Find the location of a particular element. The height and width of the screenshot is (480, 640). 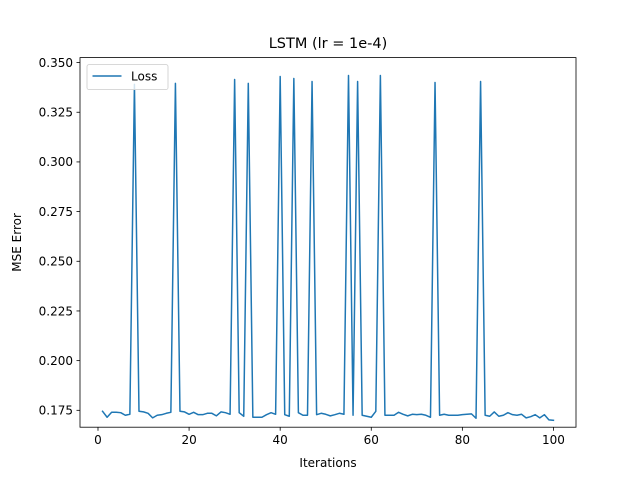

legend: Loss is located at coordinates (127, 77).